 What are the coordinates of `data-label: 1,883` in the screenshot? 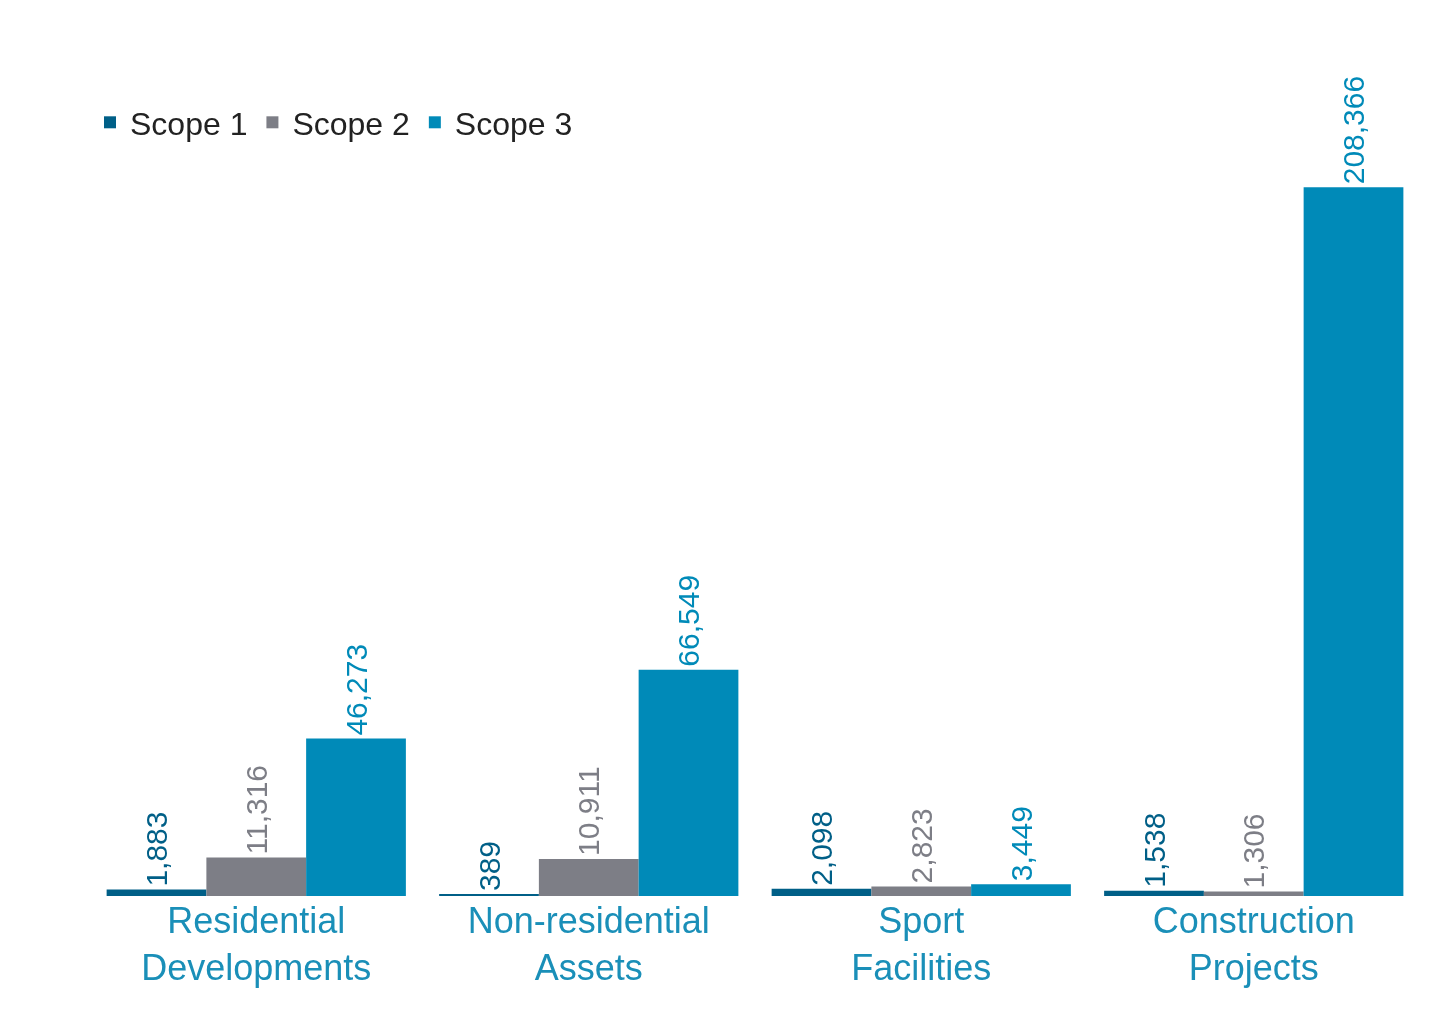 It's located at (157, 849).